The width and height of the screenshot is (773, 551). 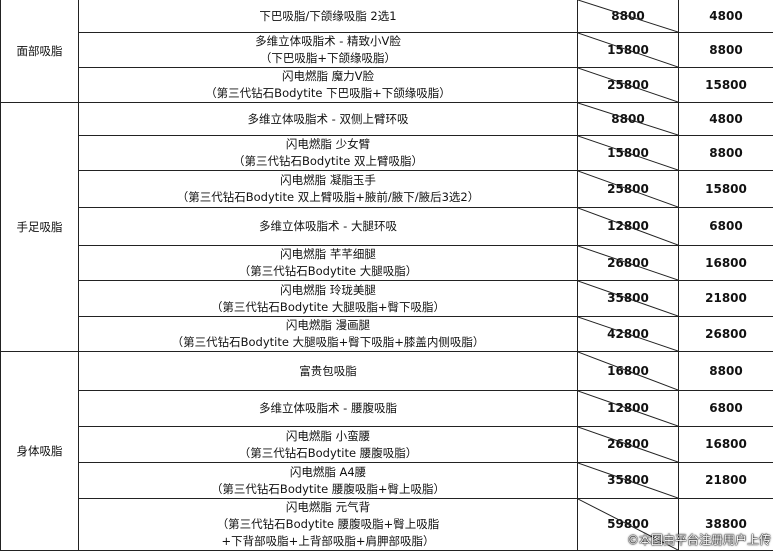 I want to click on table-row: 闪电燃脂 少女臂 （第三代钻石Bodytite 双上臂吸脂）158008800, so click(x=387, y=153).